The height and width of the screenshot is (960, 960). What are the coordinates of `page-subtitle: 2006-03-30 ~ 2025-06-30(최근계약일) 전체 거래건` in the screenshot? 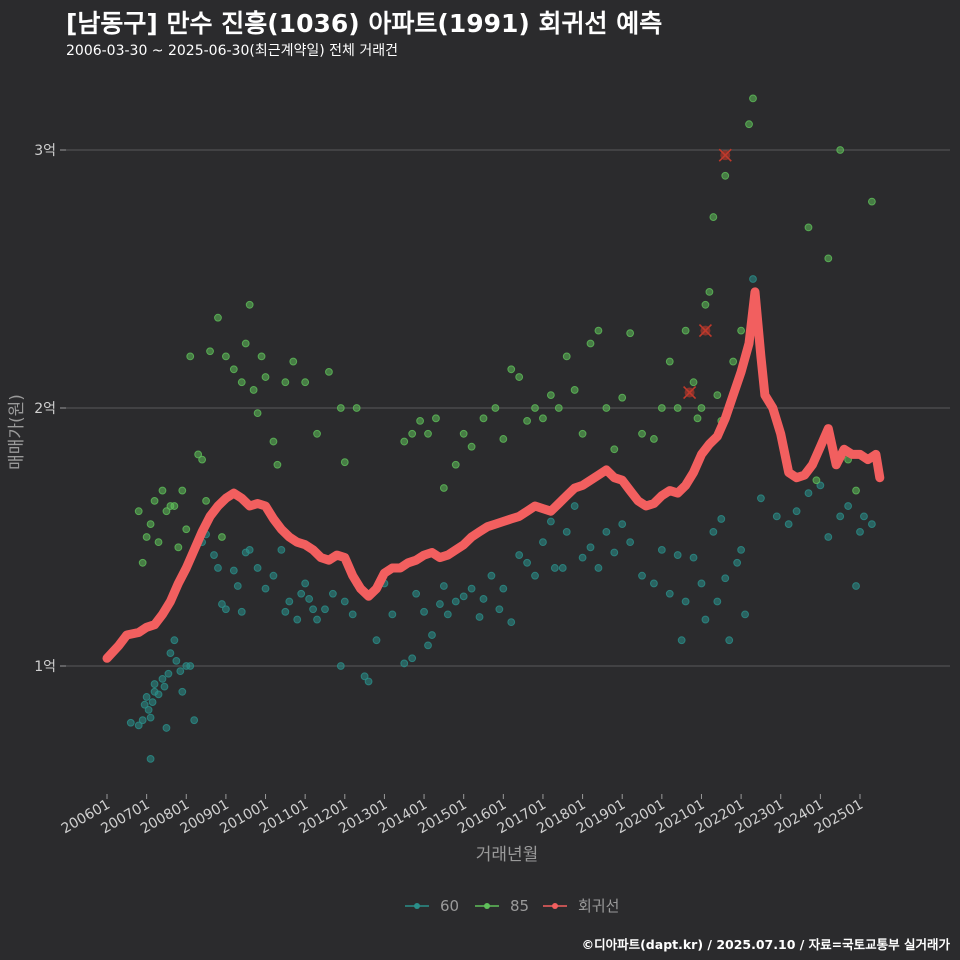 It's located at (232, 51).